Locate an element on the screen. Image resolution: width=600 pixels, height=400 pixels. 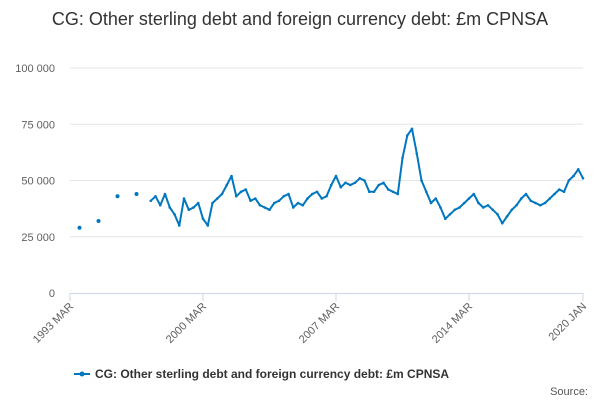
y-axis: 0 25 000 50 000 75 000 100 000 is located at coordinates (35, 181).